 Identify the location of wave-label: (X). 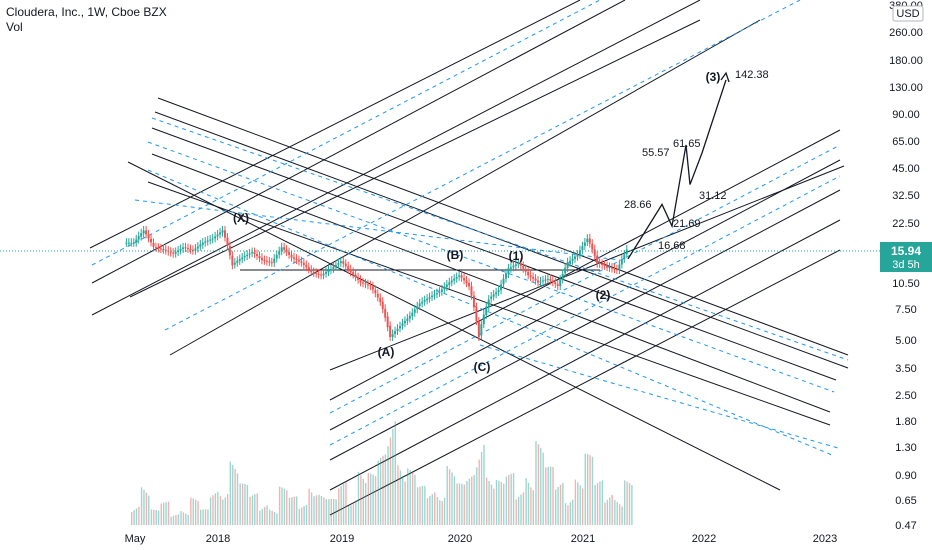
(241, 218).